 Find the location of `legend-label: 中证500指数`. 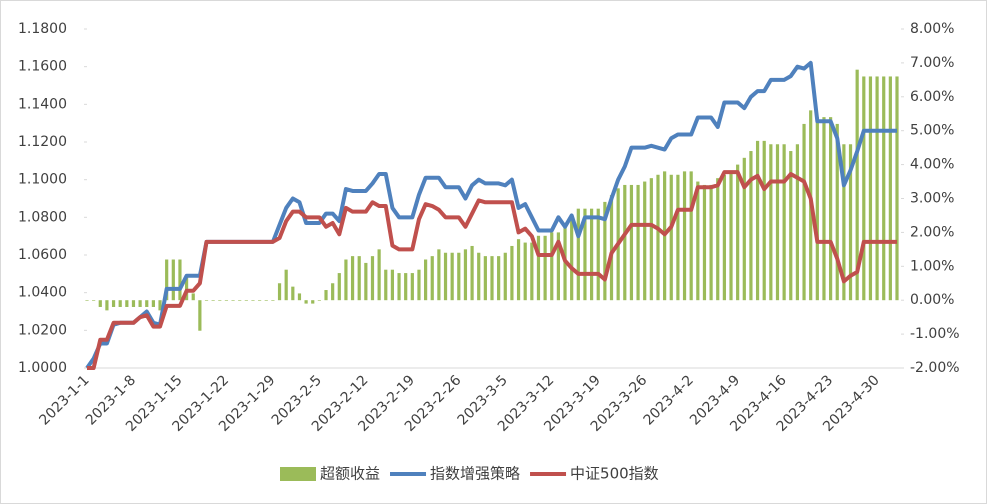

legend-label: 中证500指数 is located at coordinates (614, 474).